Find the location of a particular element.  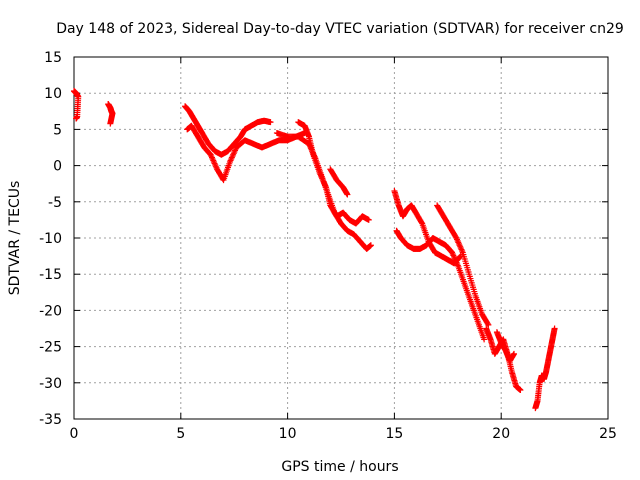

series-track-d is located at coordinates (246, 153).